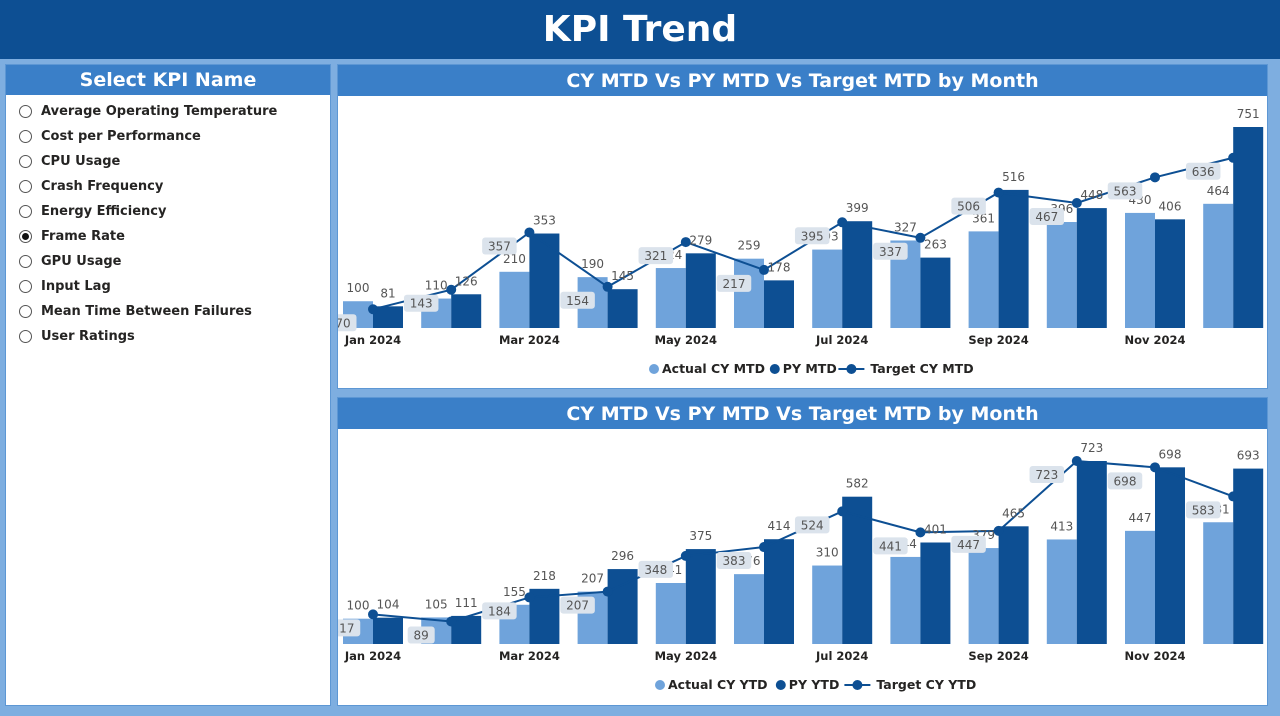 This screenshot has width=1280, height=716. I want to click on data-label-py: 218, so click(544, 576).